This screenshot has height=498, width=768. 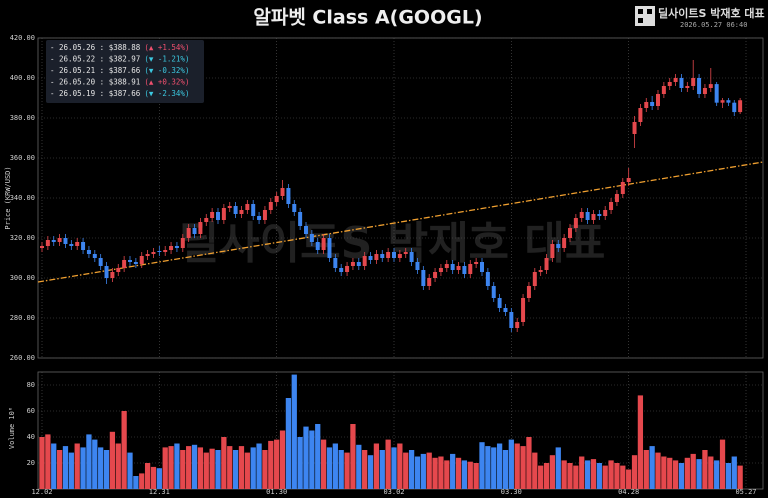 I want to click on y-axis-label: Price (KRW/USD), so click(x=8, y=197).